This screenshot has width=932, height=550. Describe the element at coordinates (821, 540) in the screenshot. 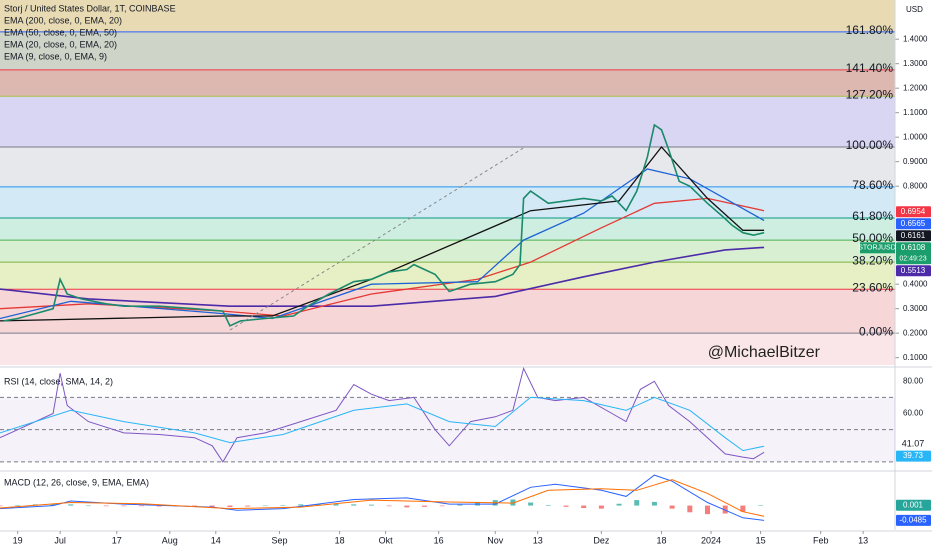

I see `x-tick-label: Feb` at that location.